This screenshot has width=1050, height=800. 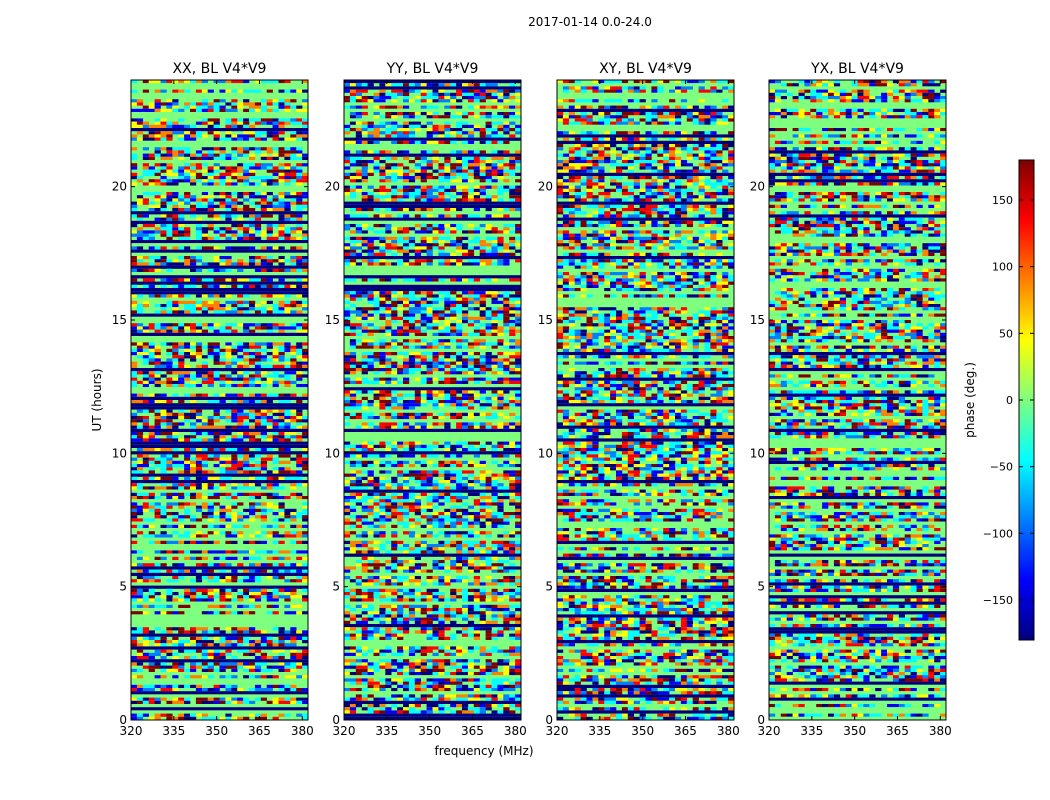 I want to click on colorbar-tick-label: 0, so click(x=1009, y=400).